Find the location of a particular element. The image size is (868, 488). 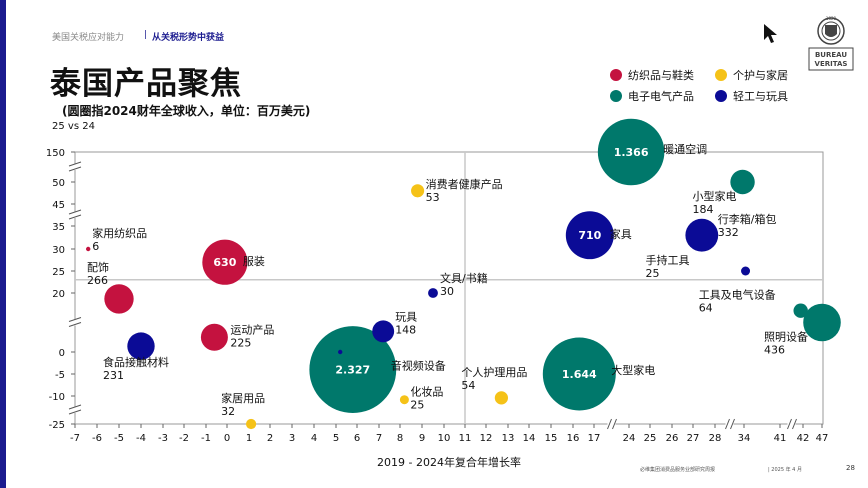

y-tick-label: -25 is located at coordinates (57, 425).